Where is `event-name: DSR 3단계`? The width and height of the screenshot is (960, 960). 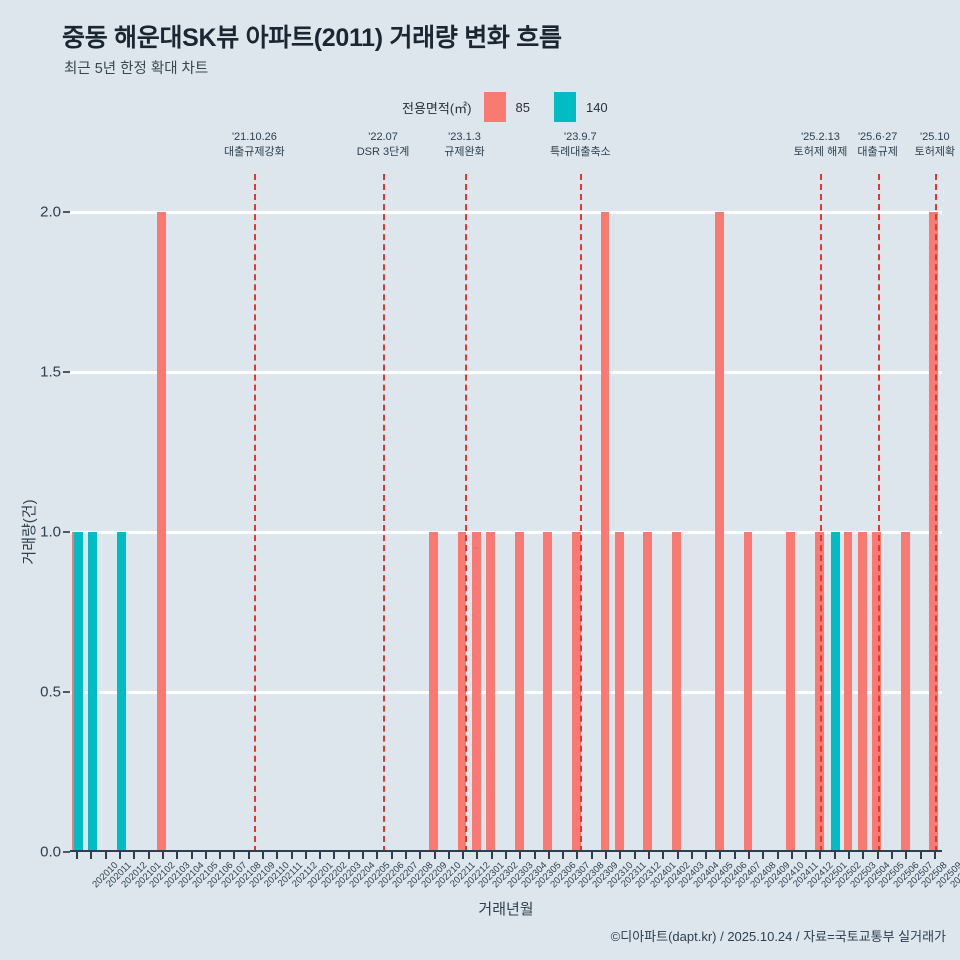
event-name: DSR 3단계 is located at coordinates (383, 152).